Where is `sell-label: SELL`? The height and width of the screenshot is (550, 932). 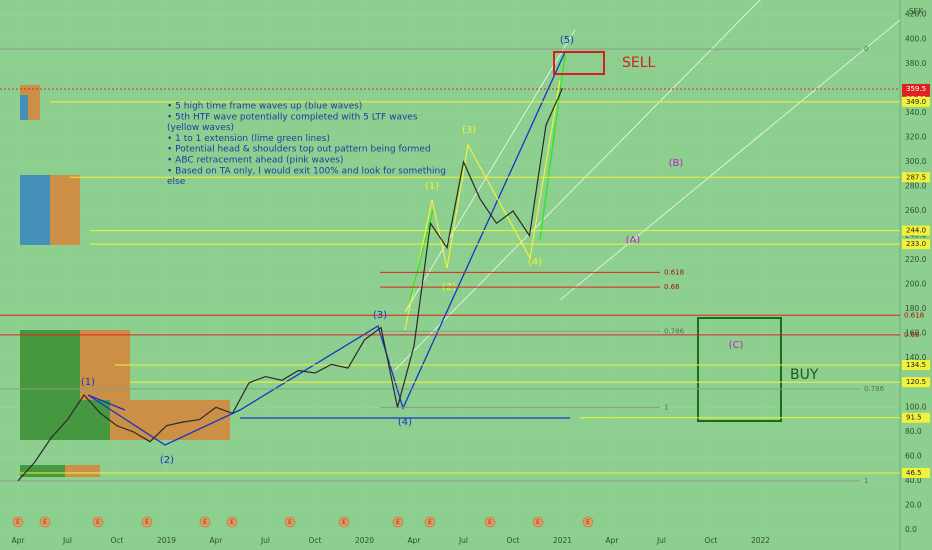 sell-label: SELL is located at coordinates (639, 63).